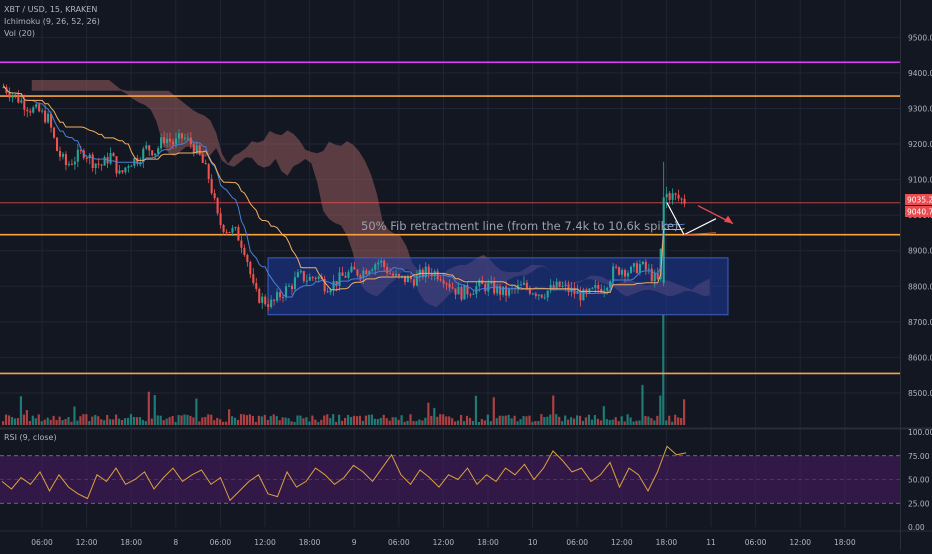  Describe the element at coordinates (920, 73) in the screenshot. I see `price-tick-label: 9400.0` at that location.